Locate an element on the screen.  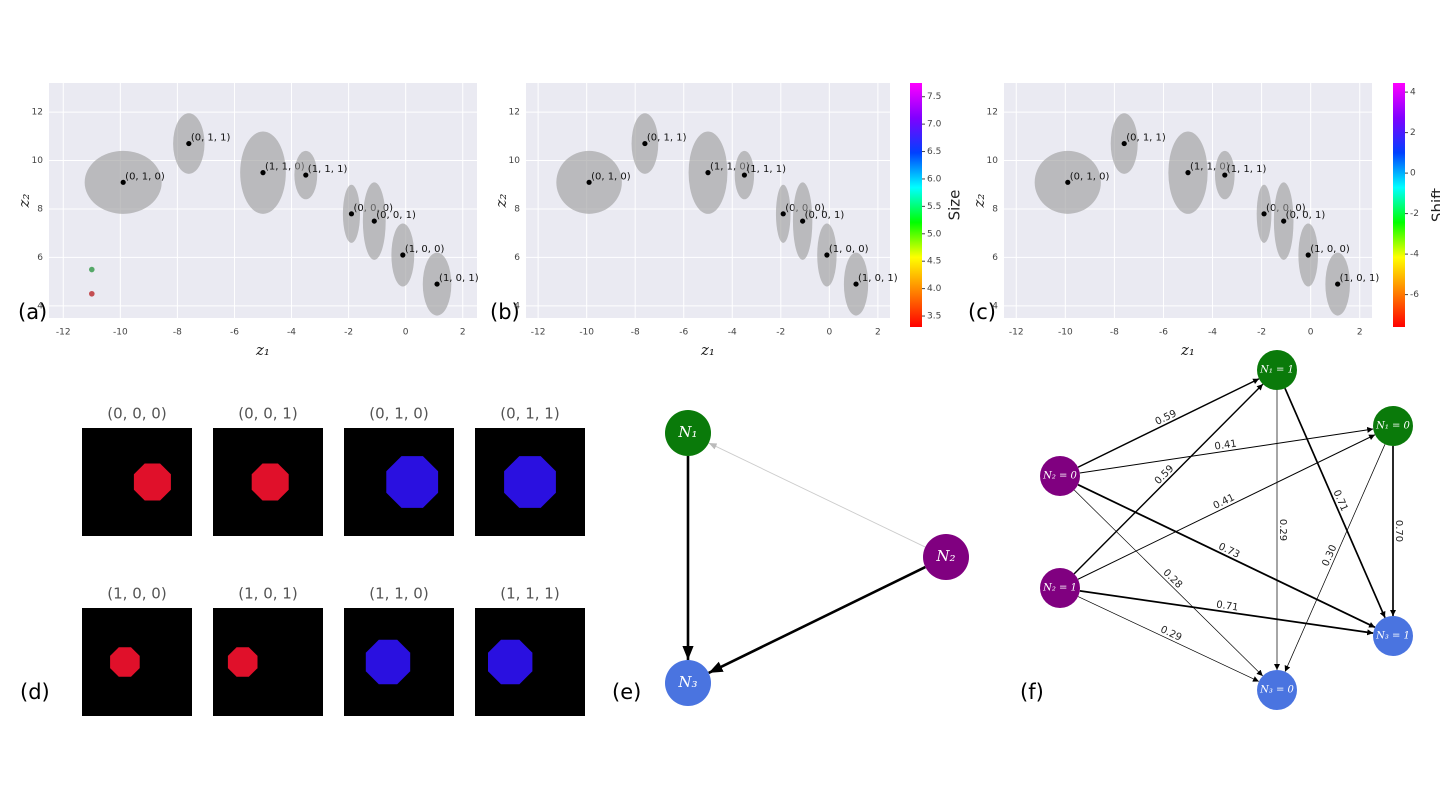
image-title: (1, 1, 0) is located at coordinates (398, 594).